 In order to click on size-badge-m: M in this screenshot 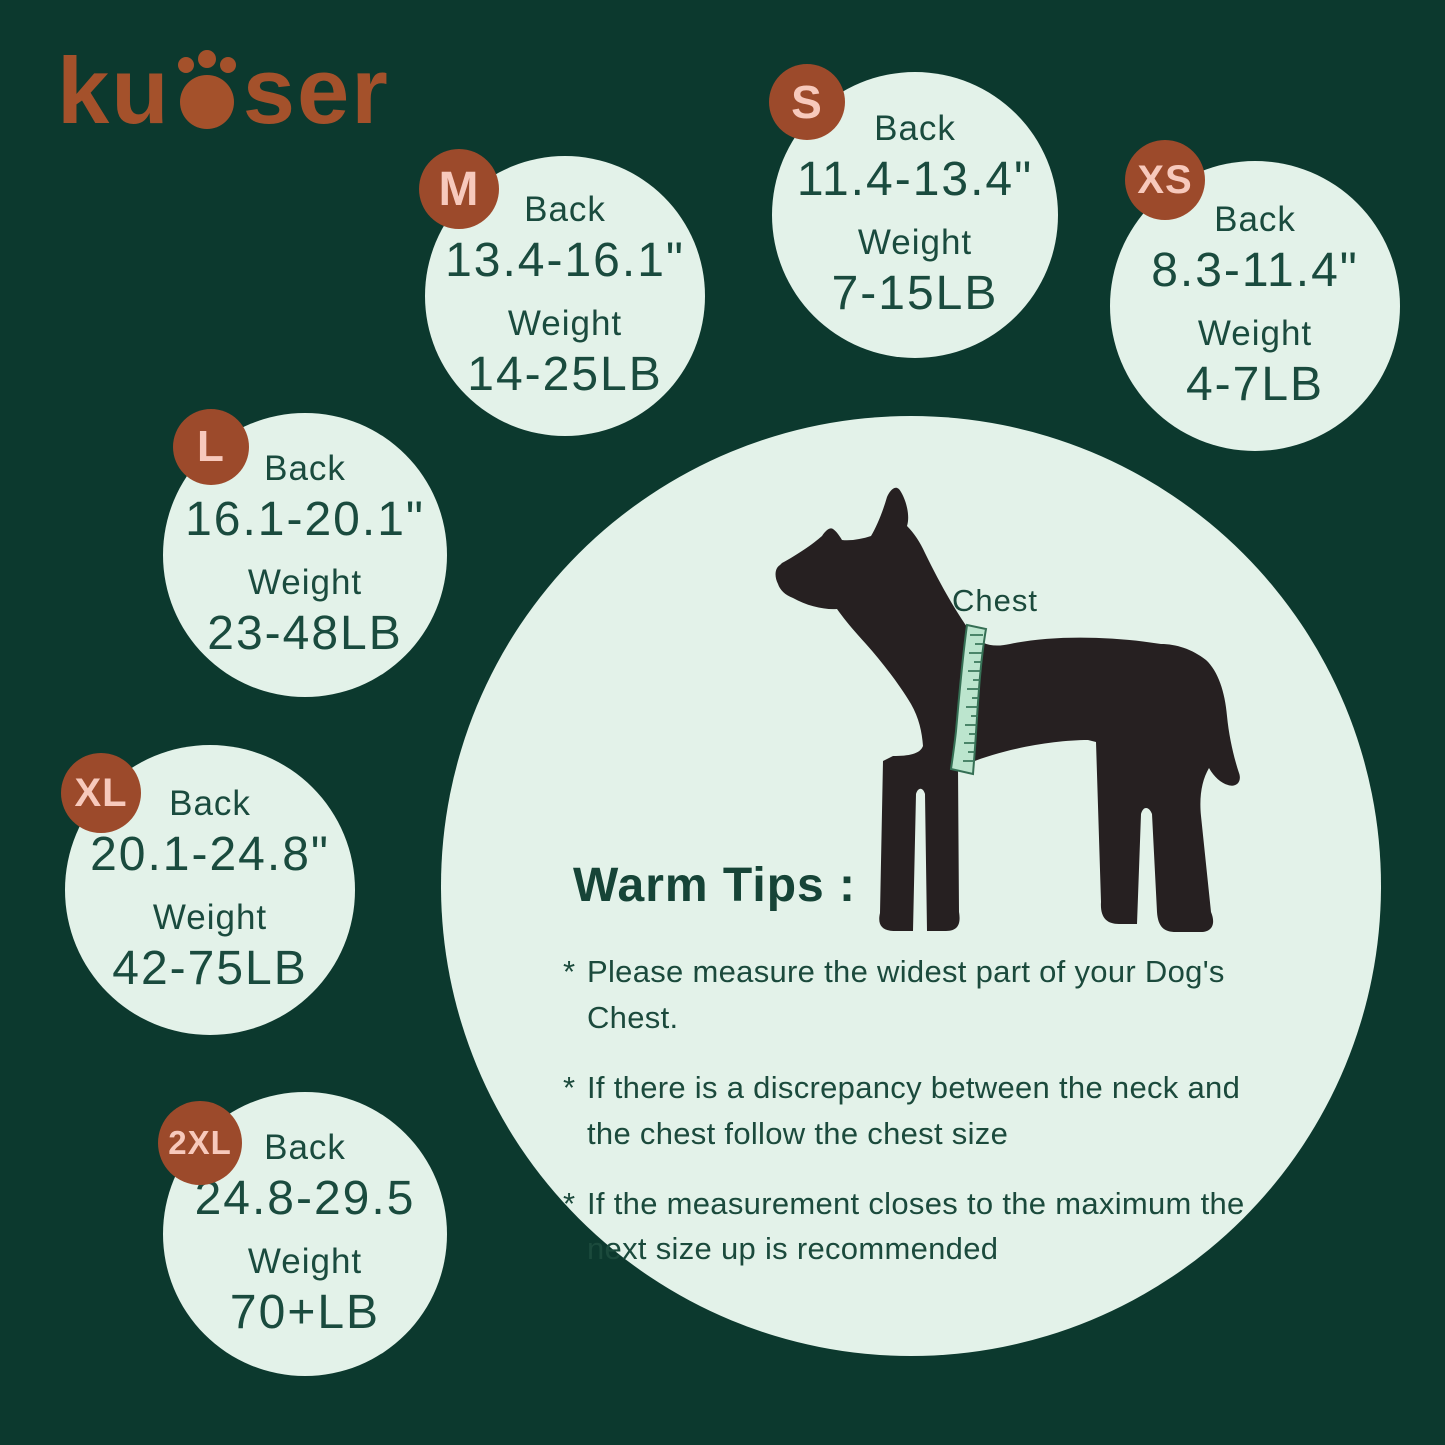, I will do `click(459, 189)`.